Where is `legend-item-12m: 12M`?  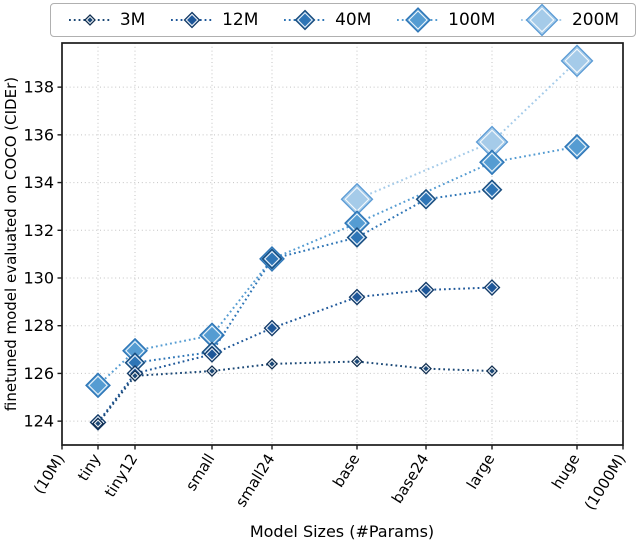
legend-item-12m: 12M is located at coordinates (213, 20).